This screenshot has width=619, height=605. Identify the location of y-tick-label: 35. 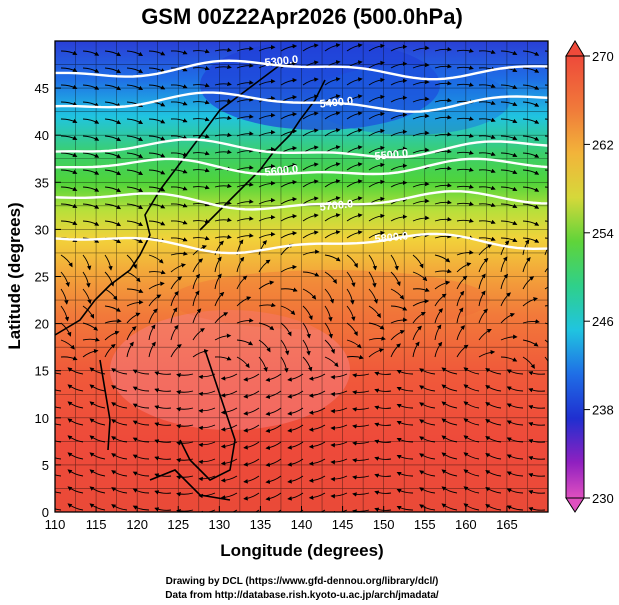
(42, 182).